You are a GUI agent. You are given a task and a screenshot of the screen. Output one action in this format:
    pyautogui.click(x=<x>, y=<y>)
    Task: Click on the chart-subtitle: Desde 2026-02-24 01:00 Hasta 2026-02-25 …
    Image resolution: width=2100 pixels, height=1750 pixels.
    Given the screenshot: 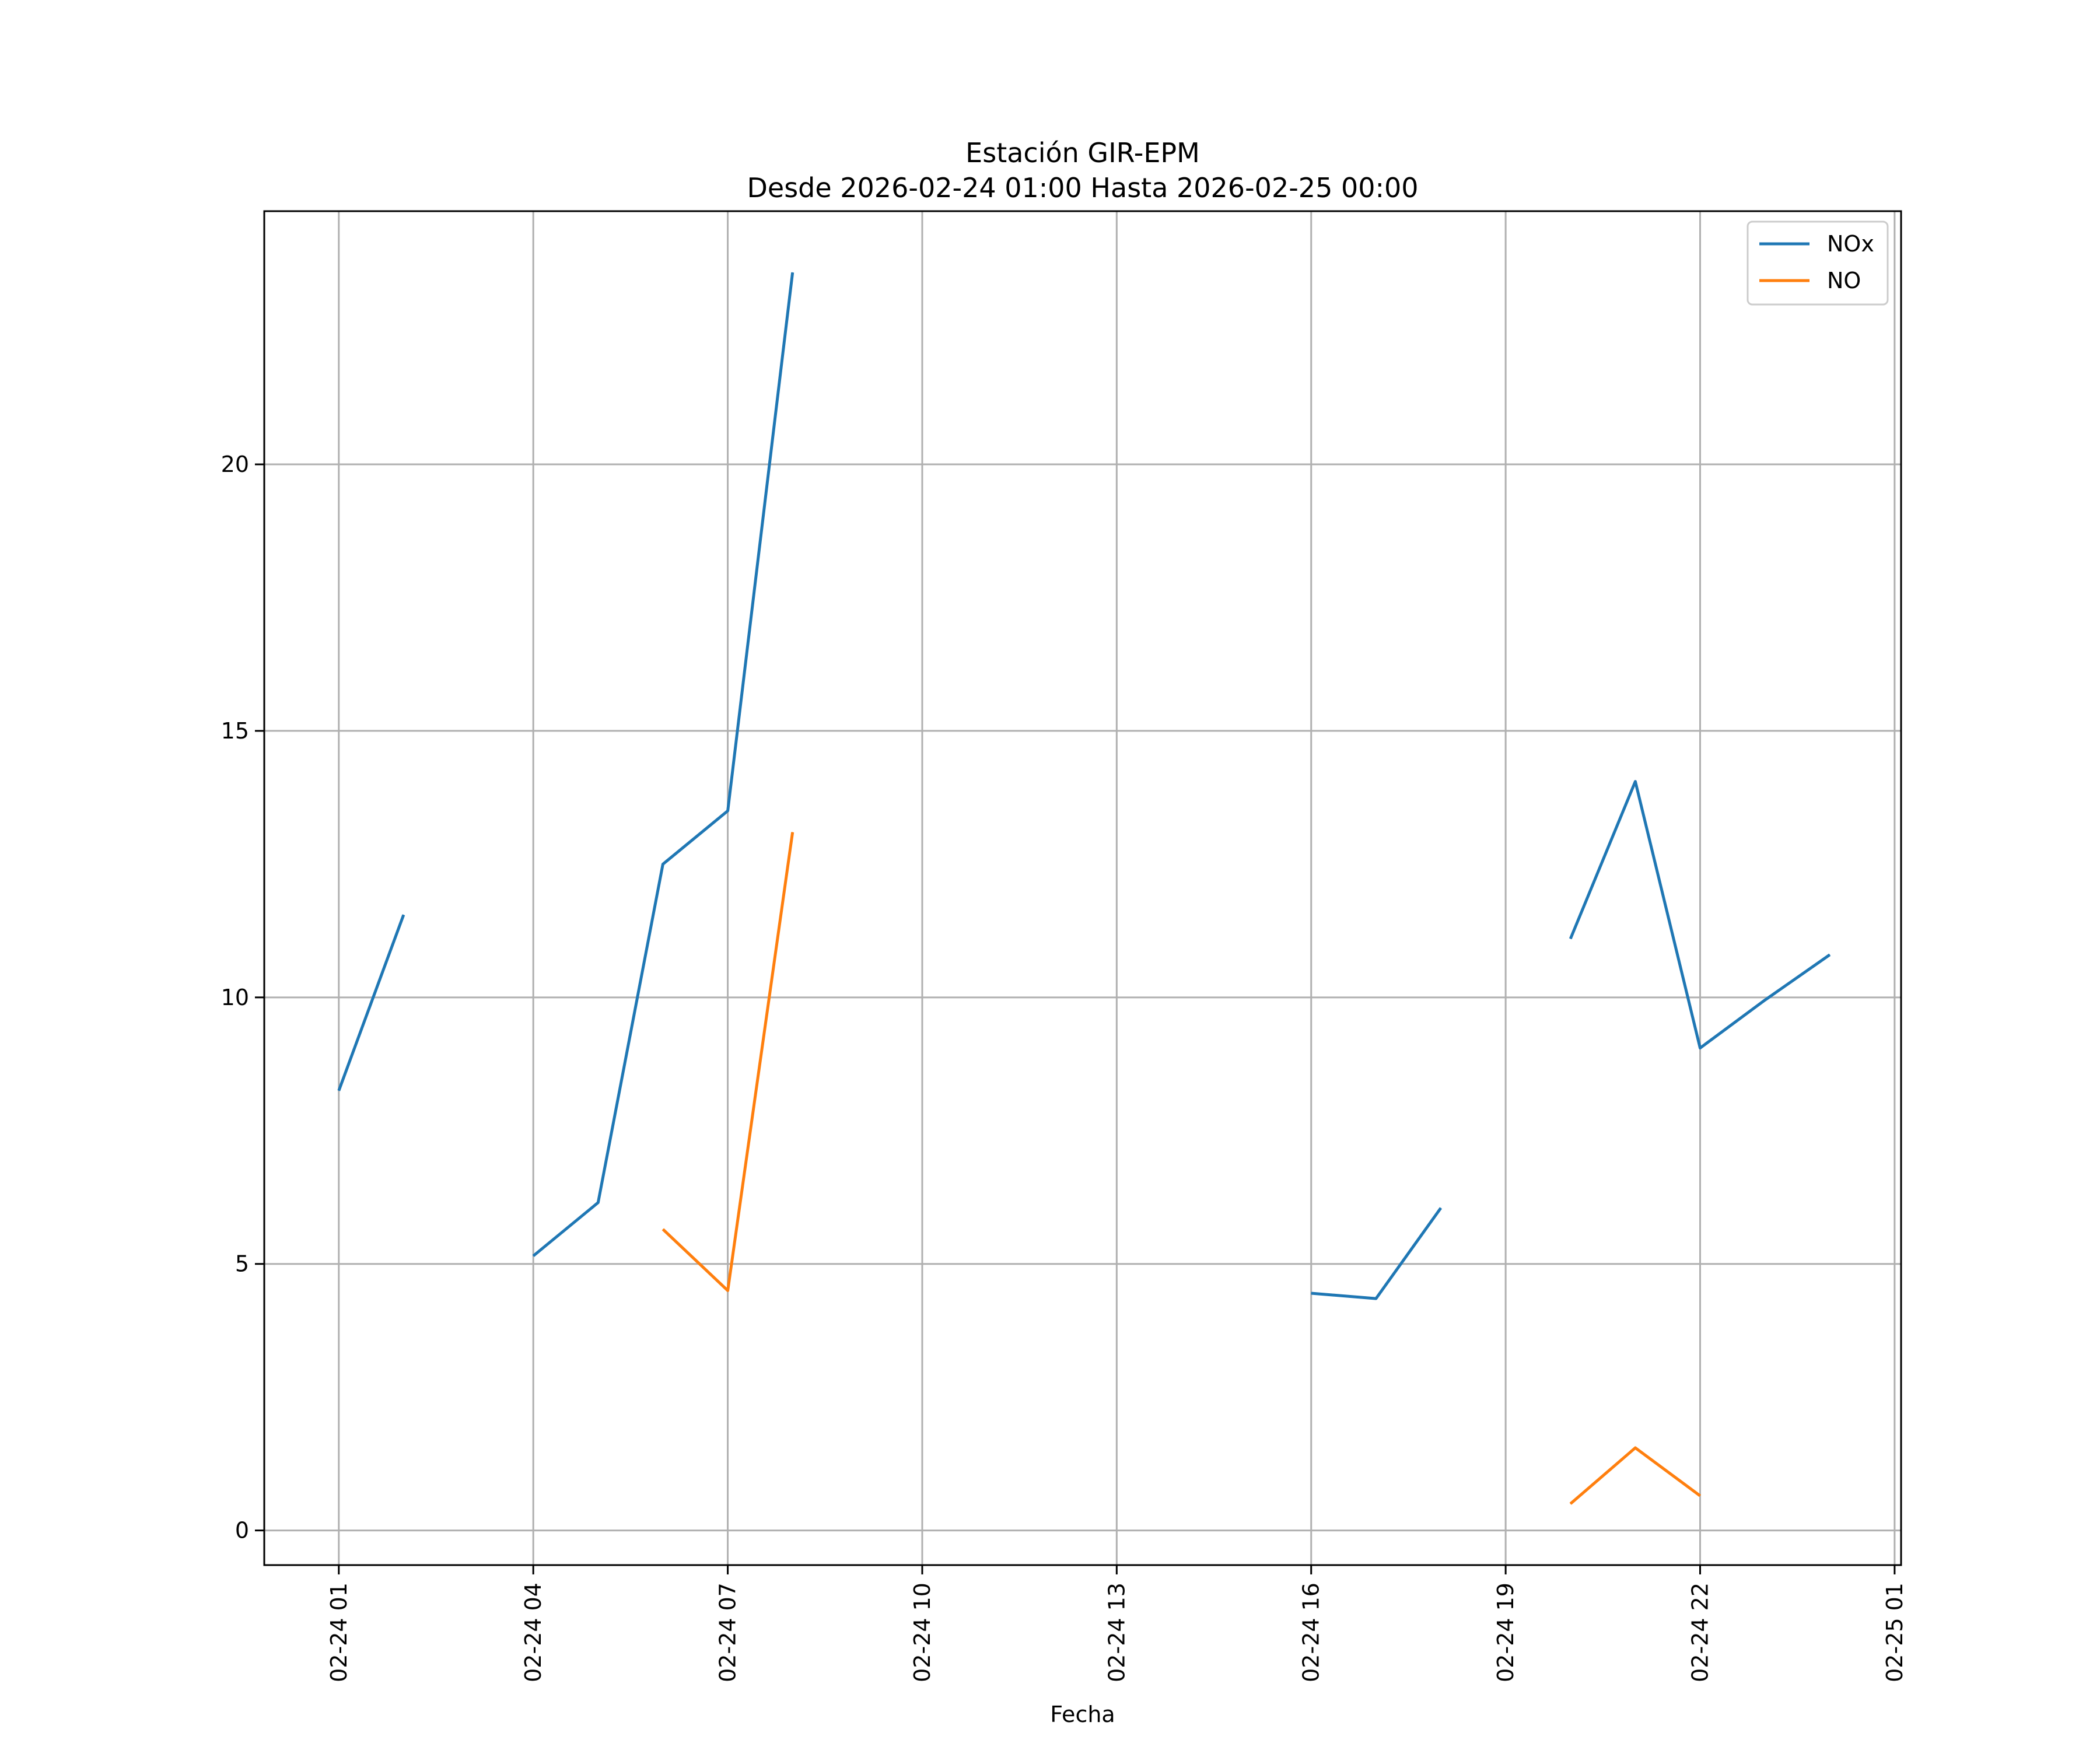 What is the action you would take?
    pyautogui.click(x=1082, y=188)
    